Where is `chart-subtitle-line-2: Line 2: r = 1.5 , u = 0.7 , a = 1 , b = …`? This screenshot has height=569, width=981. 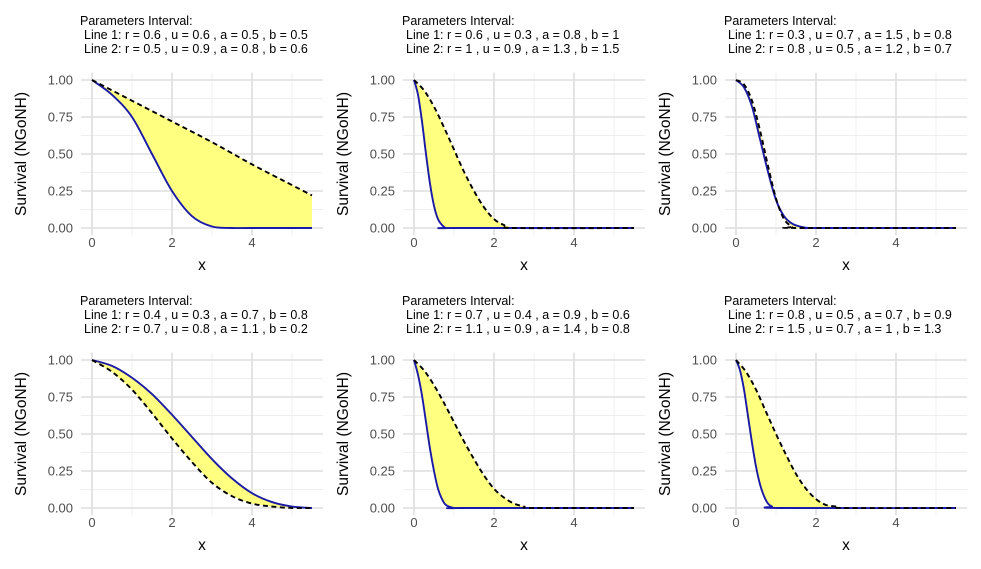 chart-subtitle-line-2: Line 2: r = 1.5 , u = 0.7 , a = 1 , b = … is located at coordinates (834, 329).